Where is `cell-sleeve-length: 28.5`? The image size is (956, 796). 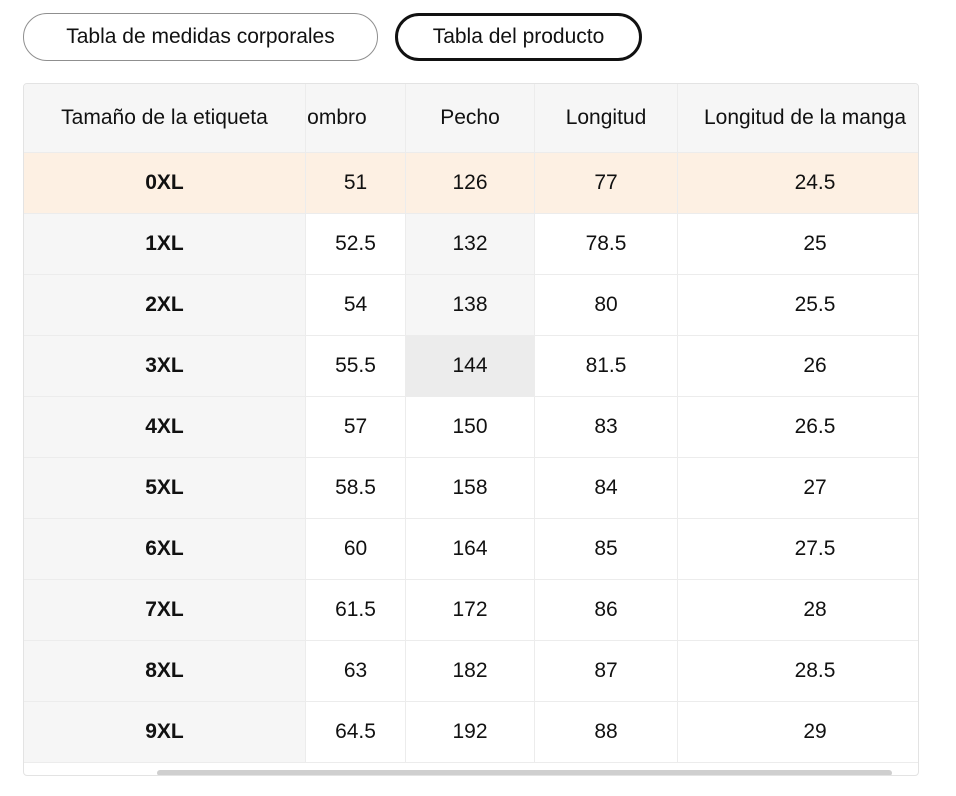
cell-sleeve-length: 28.5 is located at coordinates (798, 671).